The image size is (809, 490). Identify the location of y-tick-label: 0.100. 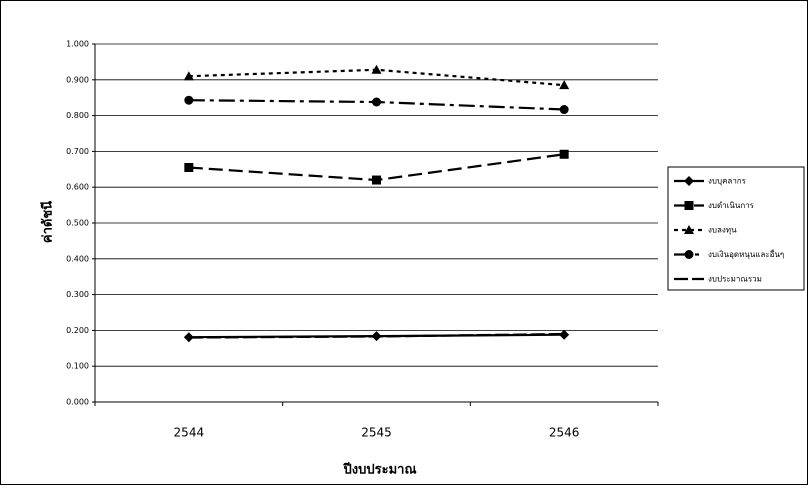
(77, 366).